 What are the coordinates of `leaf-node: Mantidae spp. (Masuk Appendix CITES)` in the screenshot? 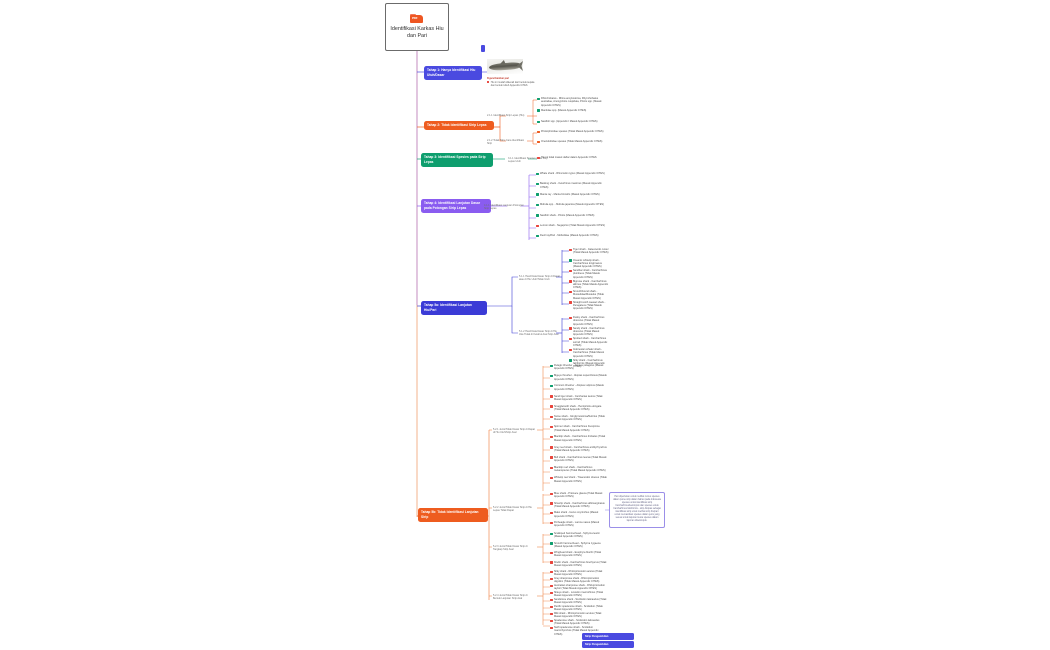 It's located at (571, 110).